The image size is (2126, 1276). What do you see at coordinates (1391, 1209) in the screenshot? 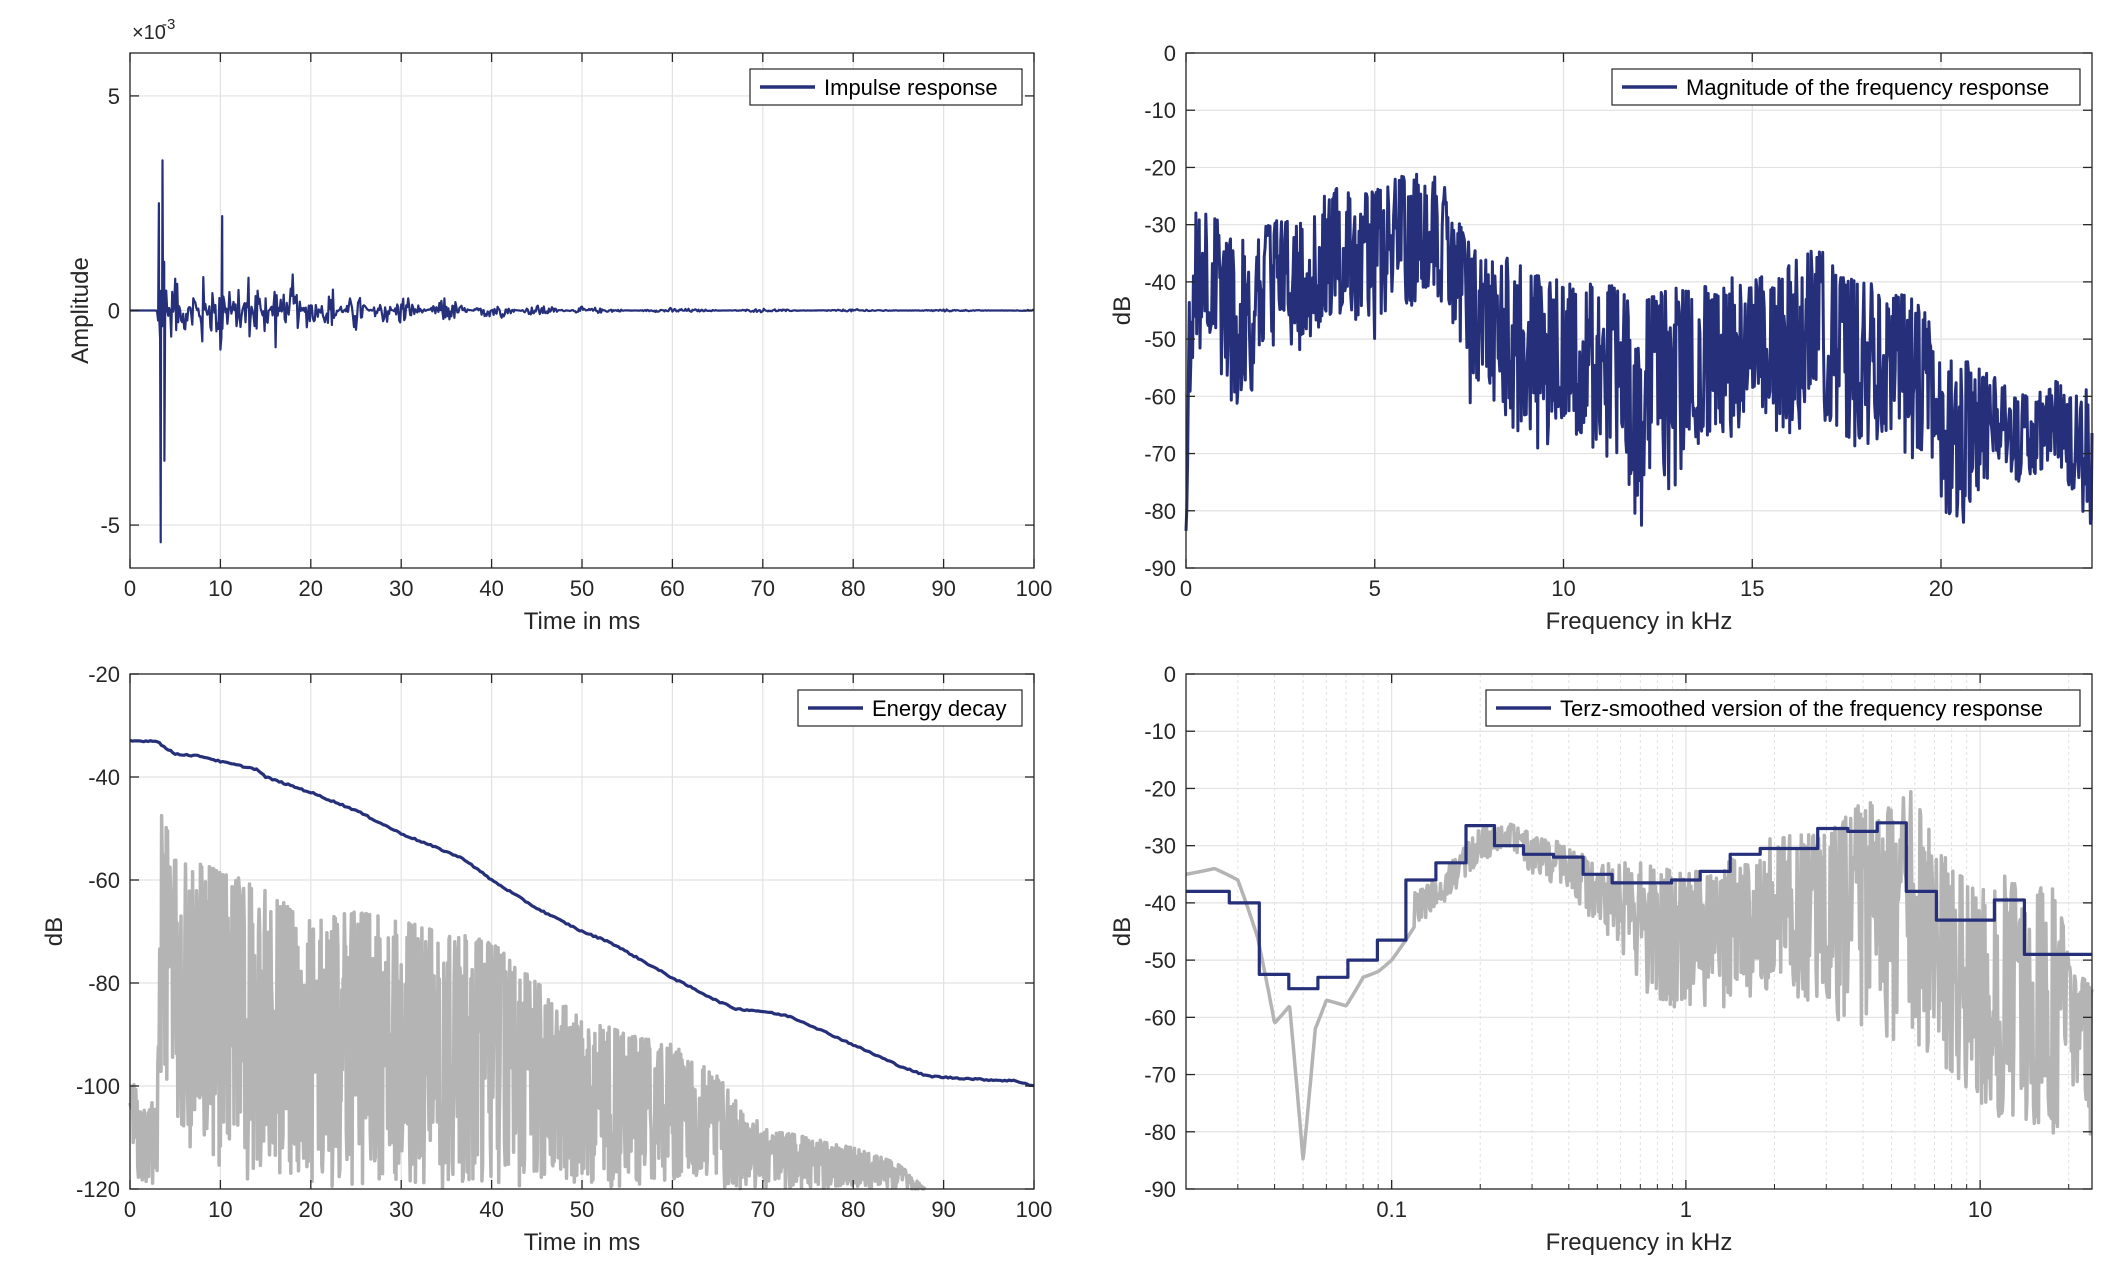
I see `x-tick-label: 0.1` at bounding box center [1391, 1209].